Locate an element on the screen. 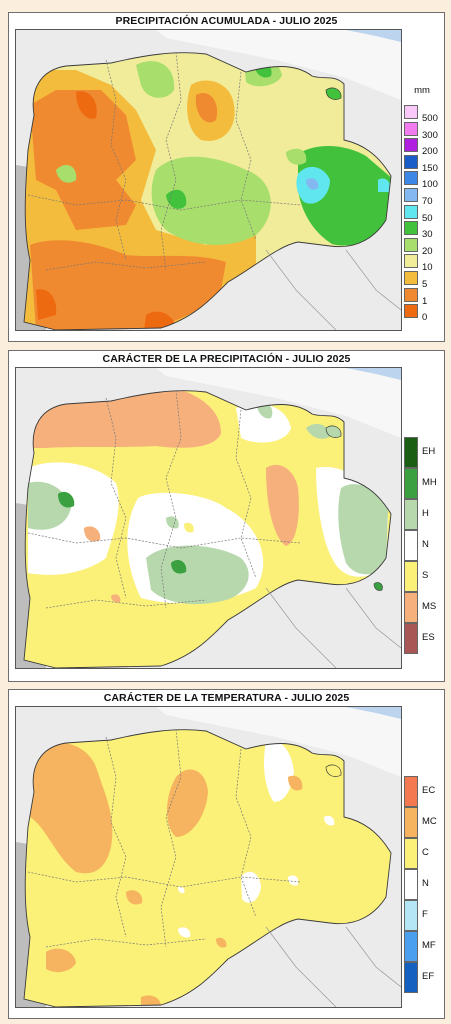 The width and height of the screenshot is (451, 1024). temperature-character-legend: EC MC C N F MF EF is located at coordinates (422, 856).